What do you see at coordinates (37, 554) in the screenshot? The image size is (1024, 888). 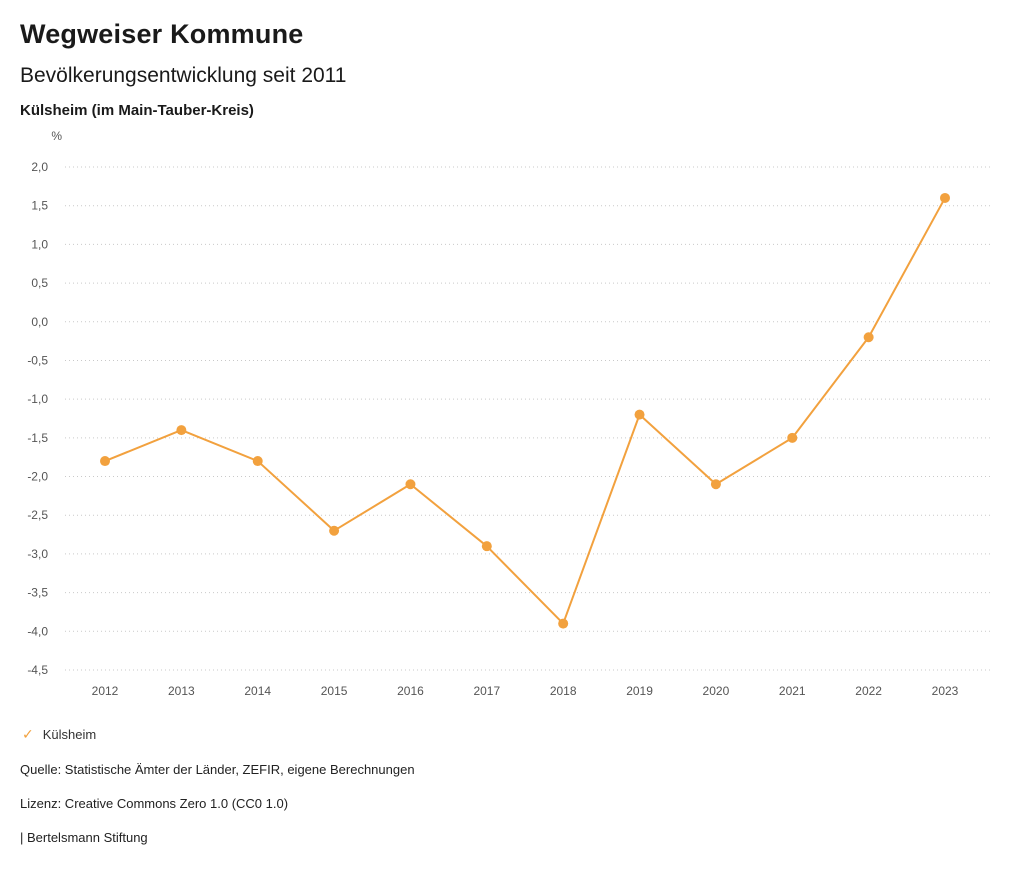 I see `y-tick-label: -3,0` at bounding box center [37, 554].